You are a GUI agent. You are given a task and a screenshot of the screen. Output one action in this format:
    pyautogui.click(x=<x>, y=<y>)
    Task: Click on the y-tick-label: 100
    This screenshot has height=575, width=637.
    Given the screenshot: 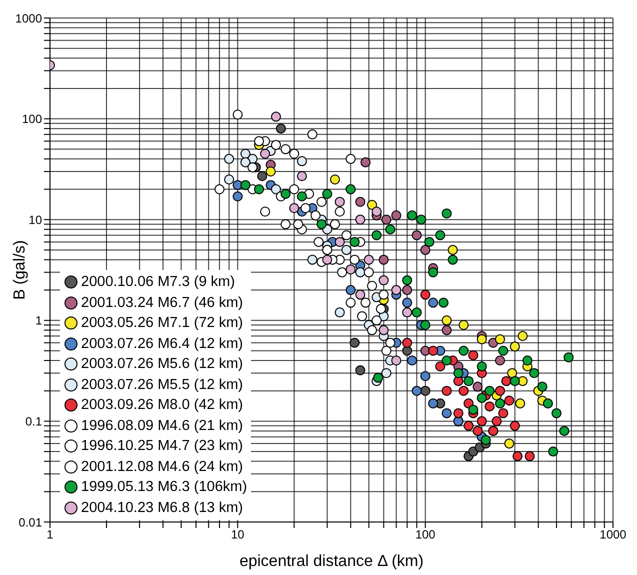 What is the action you would take?
    pyautogui.click(x=32, y=119)
    